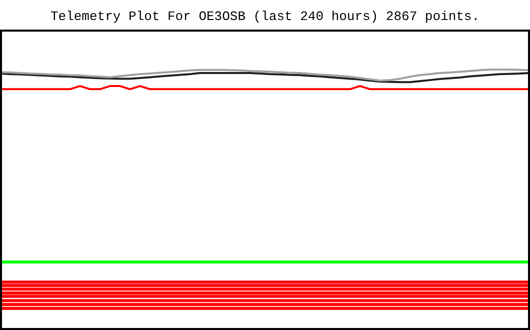 The width and height of the screenshot is (530, 330). I want to click on chart-title: Telemetry Plot For OE3OSB (last 240 hours) 2867 points., so click(265, 16).